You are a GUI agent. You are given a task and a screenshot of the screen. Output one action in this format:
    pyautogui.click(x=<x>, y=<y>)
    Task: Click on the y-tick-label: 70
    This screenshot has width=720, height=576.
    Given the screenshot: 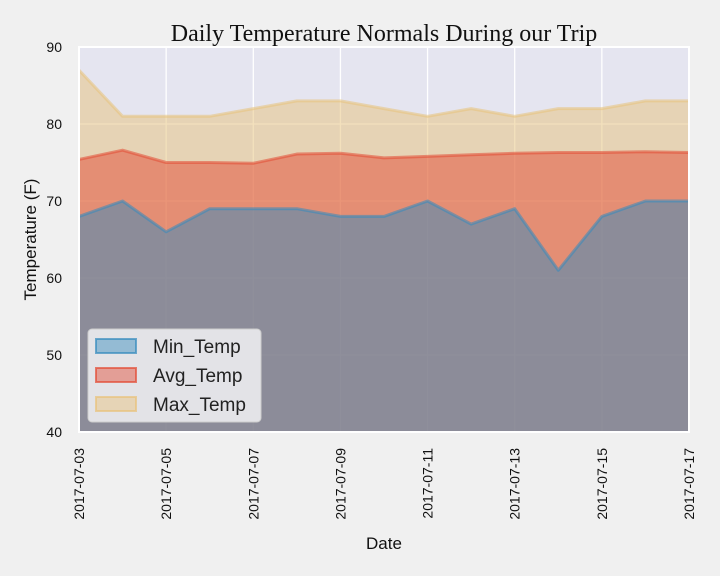 What is the action you would take?
    pyautogui.click(x=54, y=201)
    